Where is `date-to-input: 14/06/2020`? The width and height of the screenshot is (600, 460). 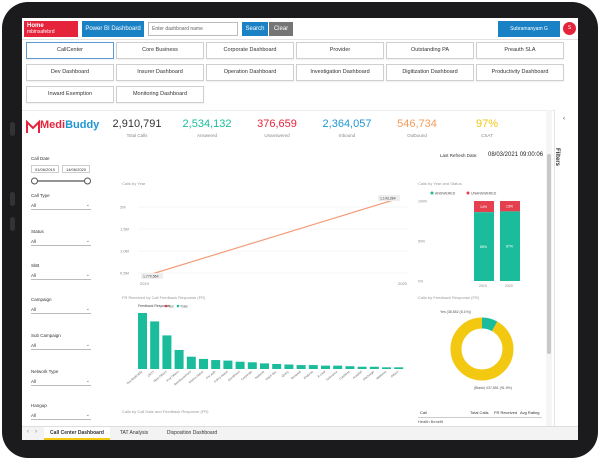
date-to-input: 14/06/2020 is located at coordinates (76, 169).